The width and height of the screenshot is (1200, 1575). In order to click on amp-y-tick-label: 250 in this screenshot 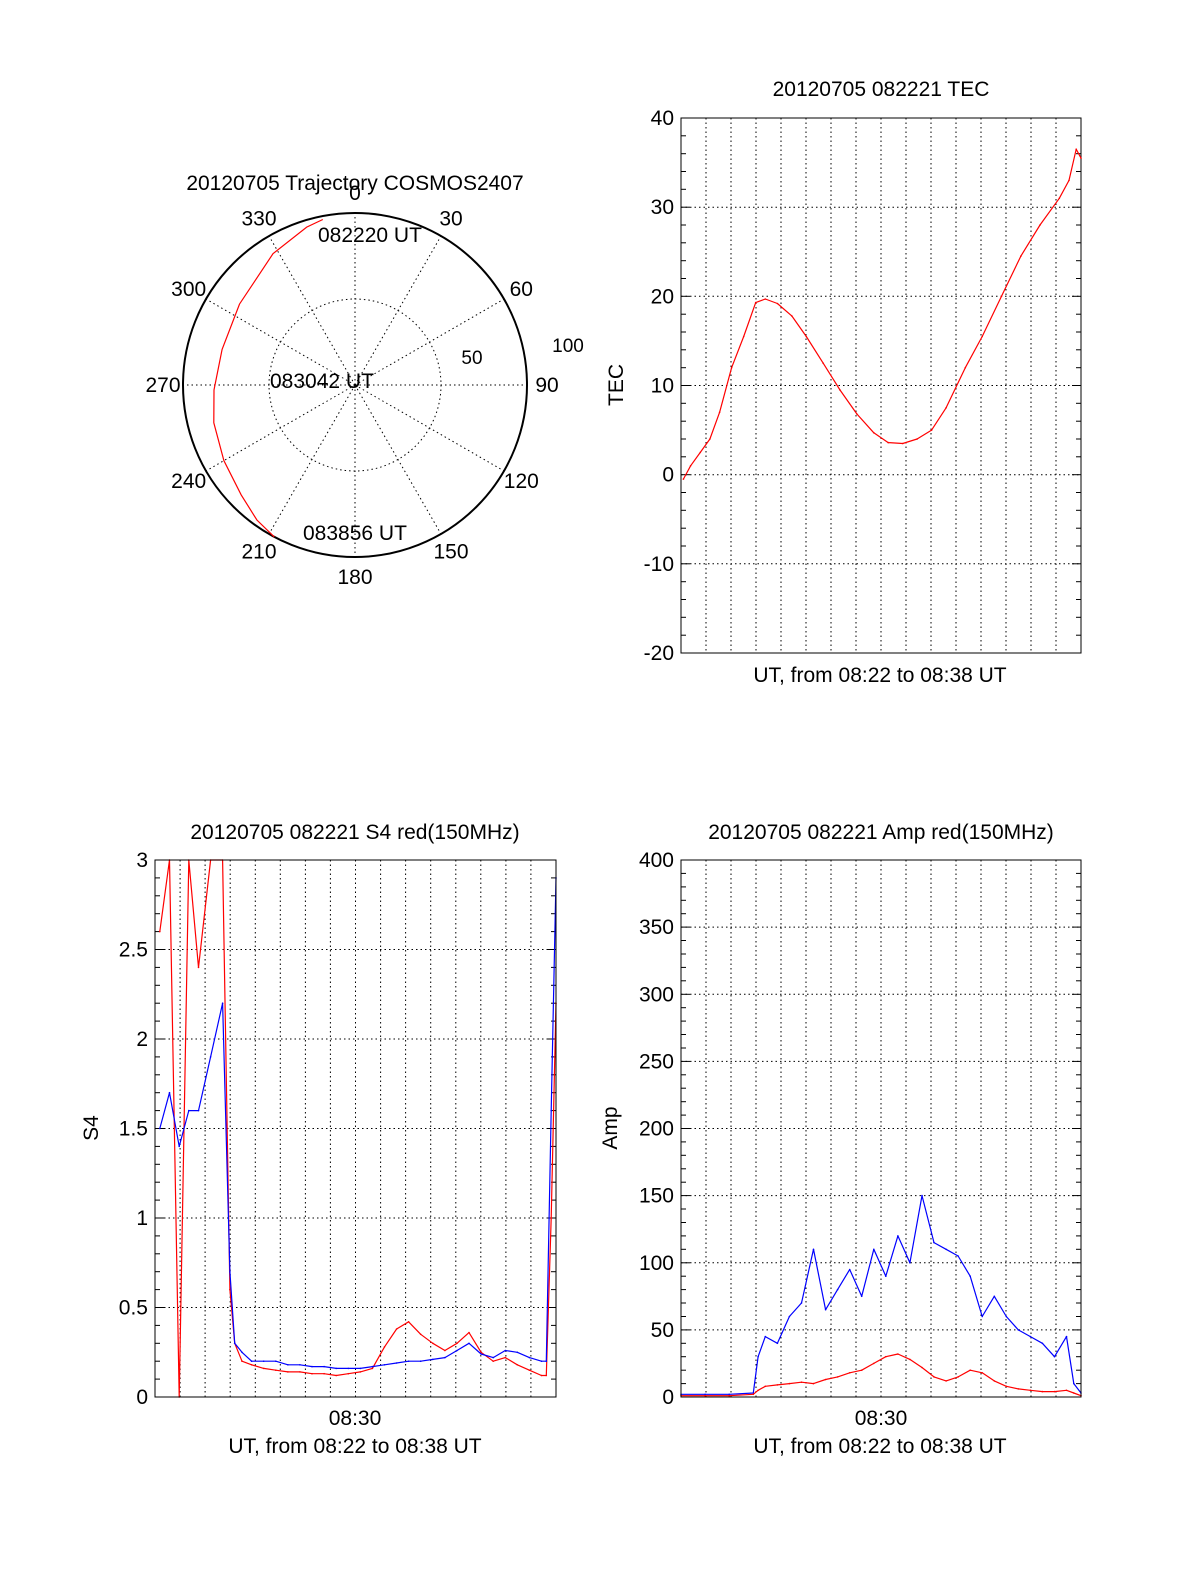, I will do `click(656, 1061)`.